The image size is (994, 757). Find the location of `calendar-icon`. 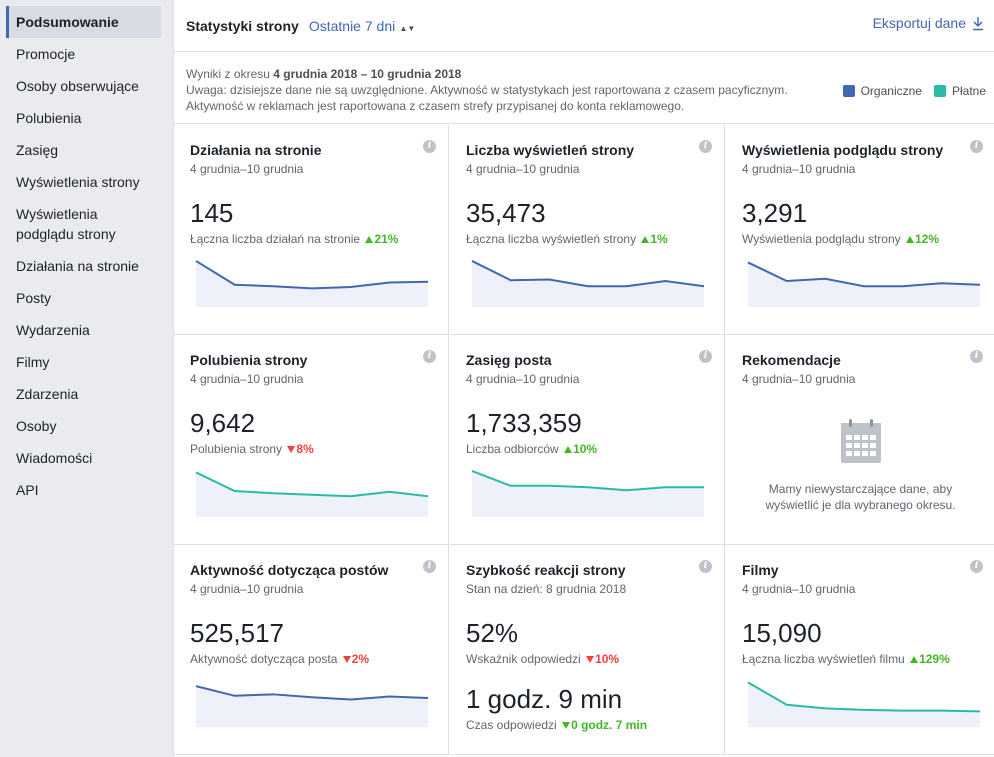

calendar-icon is located at coordinates (860, 441).